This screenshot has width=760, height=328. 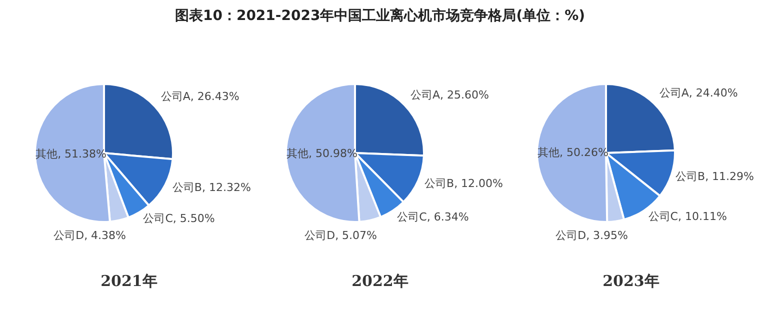 What do you see at coordinates (592, 235) in the screenshot?
I see `slice-label: 公司D, 3.95%` at bounding box center [592, 235].